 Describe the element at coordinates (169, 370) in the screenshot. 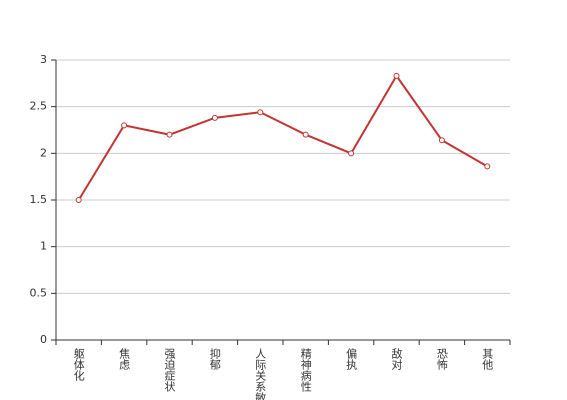

I see `x-tick-label: 强迫症状` at that location.